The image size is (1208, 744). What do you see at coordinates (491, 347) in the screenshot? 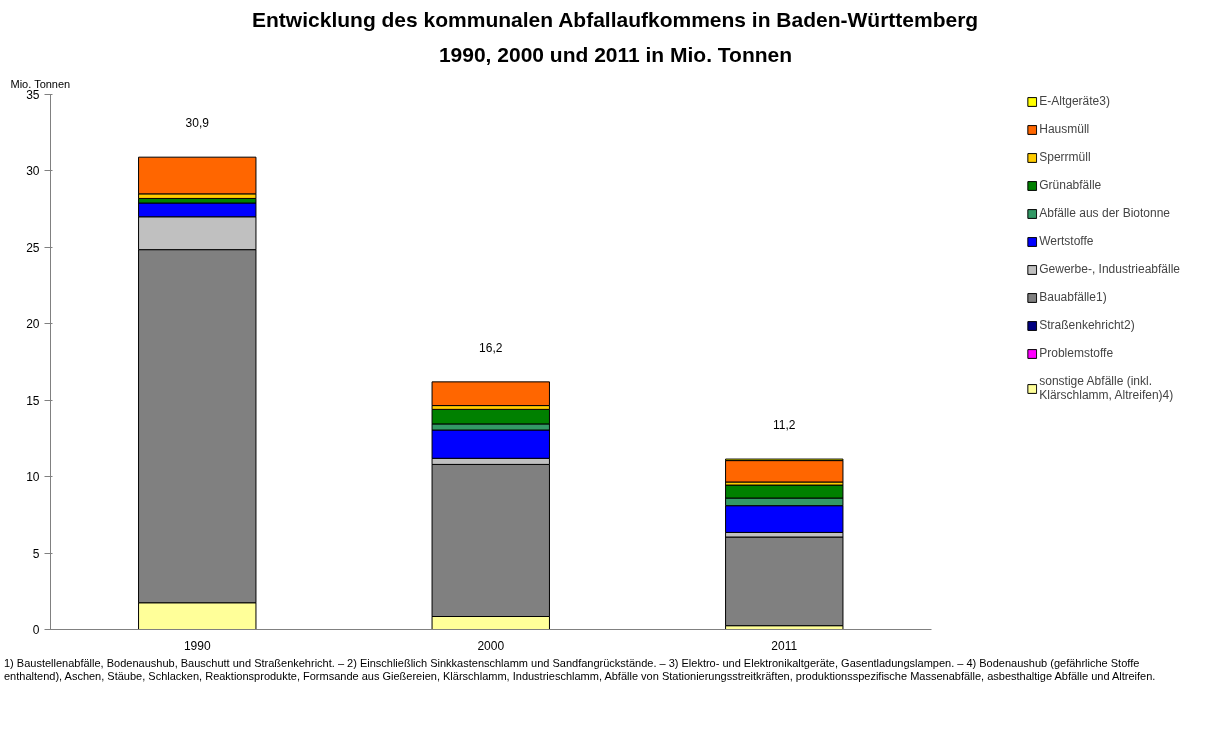
I see `total-label: 16,2` at bounding box center [491, 347].